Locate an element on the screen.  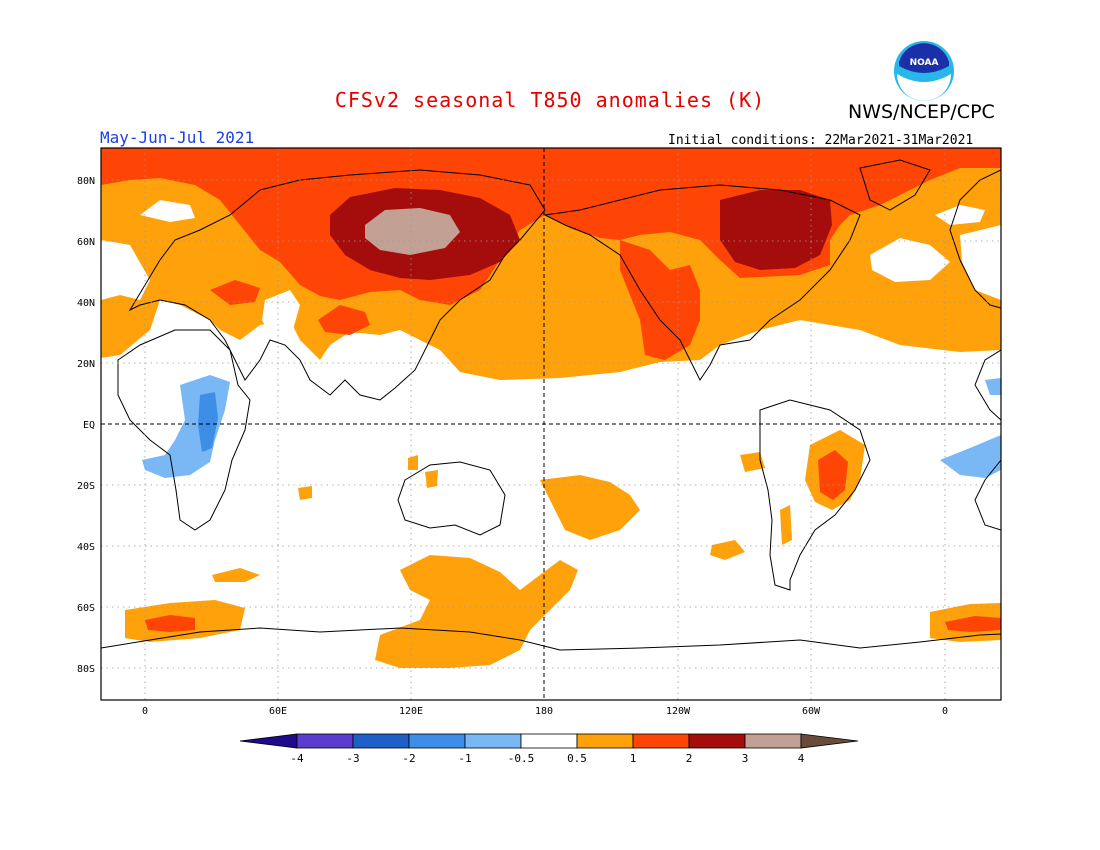
anomaly-region-1-2-nw-america is located at coordinates (660, 300).